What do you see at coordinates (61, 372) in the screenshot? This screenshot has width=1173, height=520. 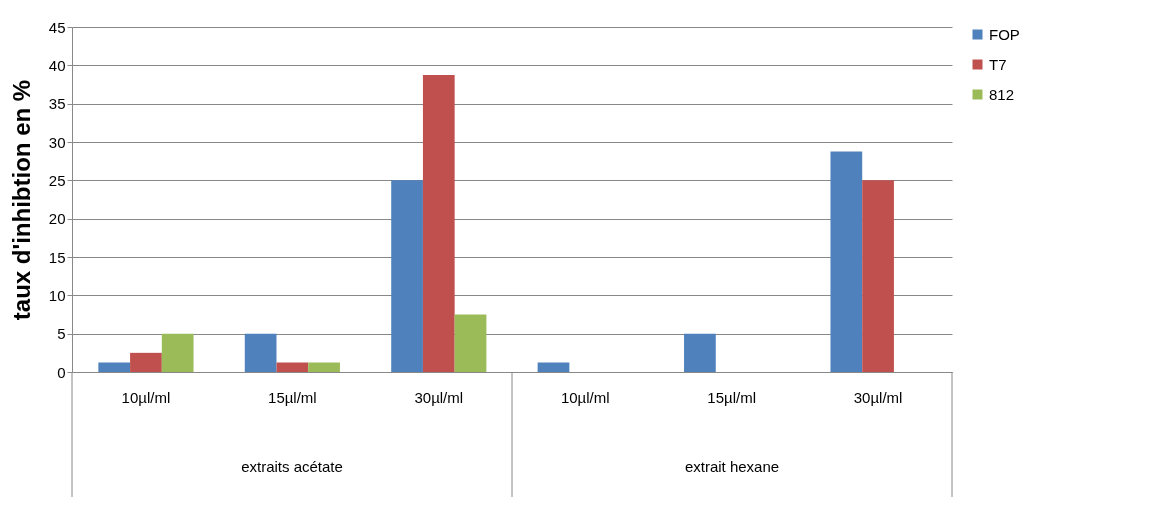 I see `y-tick-label: 0` at bounding box center [61, 372].